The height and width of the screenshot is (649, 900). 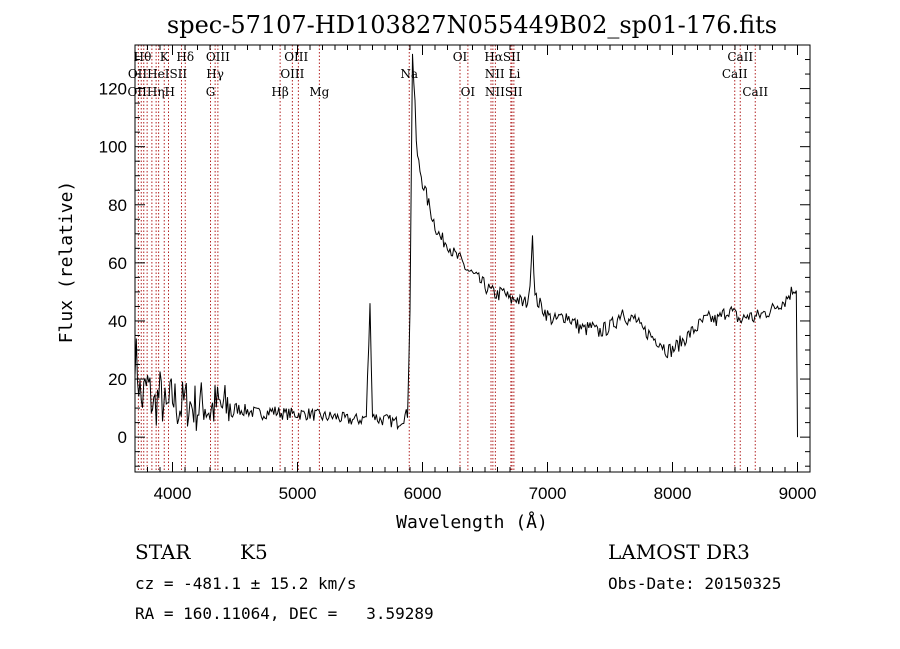 I want to click on marker-label-7: CaII, so click(x=740, y=57).